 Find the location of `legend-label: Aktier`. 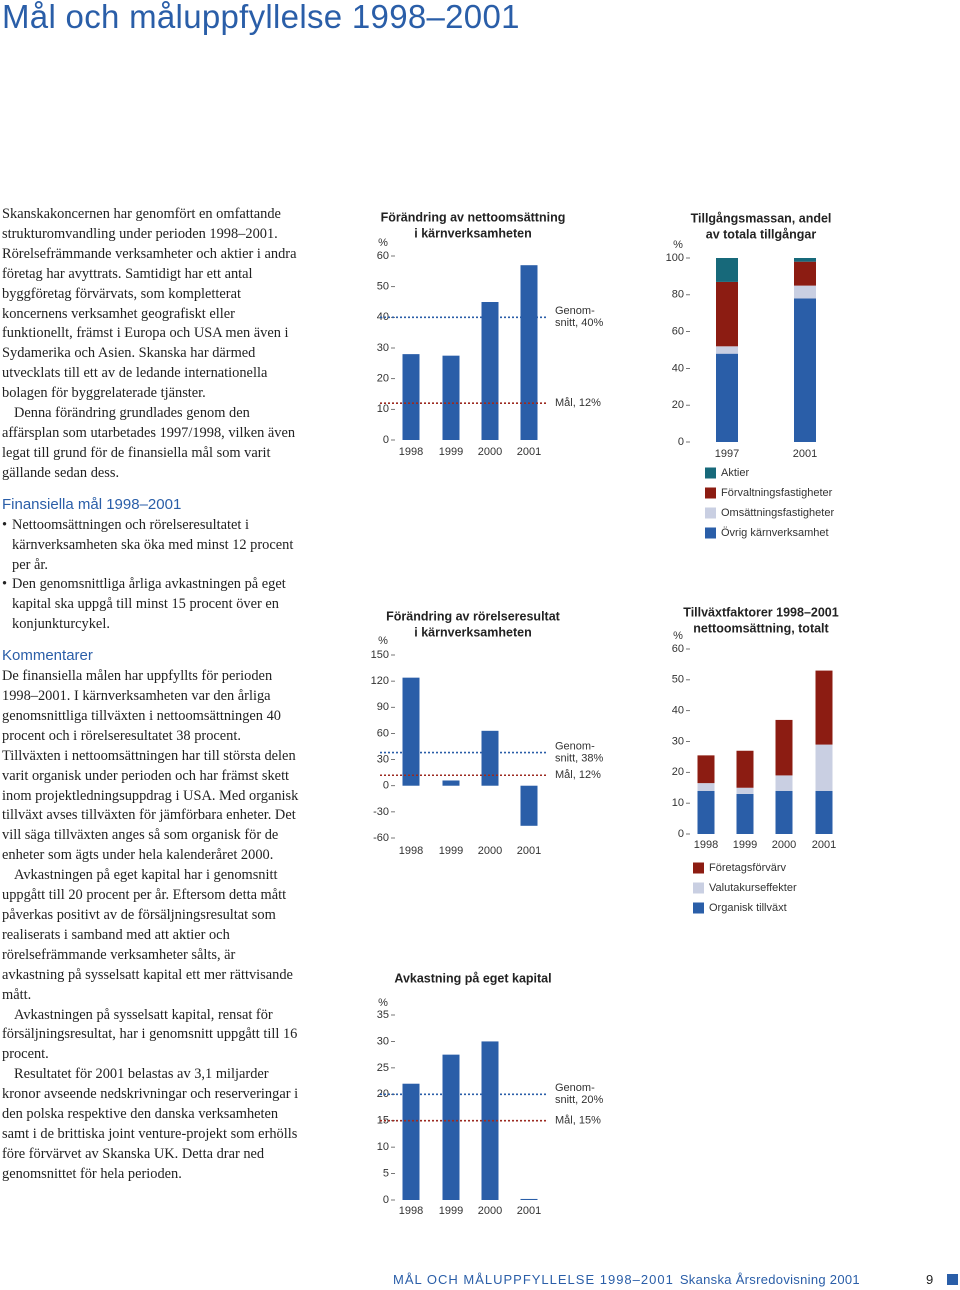

legend-label: Aktier is located at coordinates (735, 473).